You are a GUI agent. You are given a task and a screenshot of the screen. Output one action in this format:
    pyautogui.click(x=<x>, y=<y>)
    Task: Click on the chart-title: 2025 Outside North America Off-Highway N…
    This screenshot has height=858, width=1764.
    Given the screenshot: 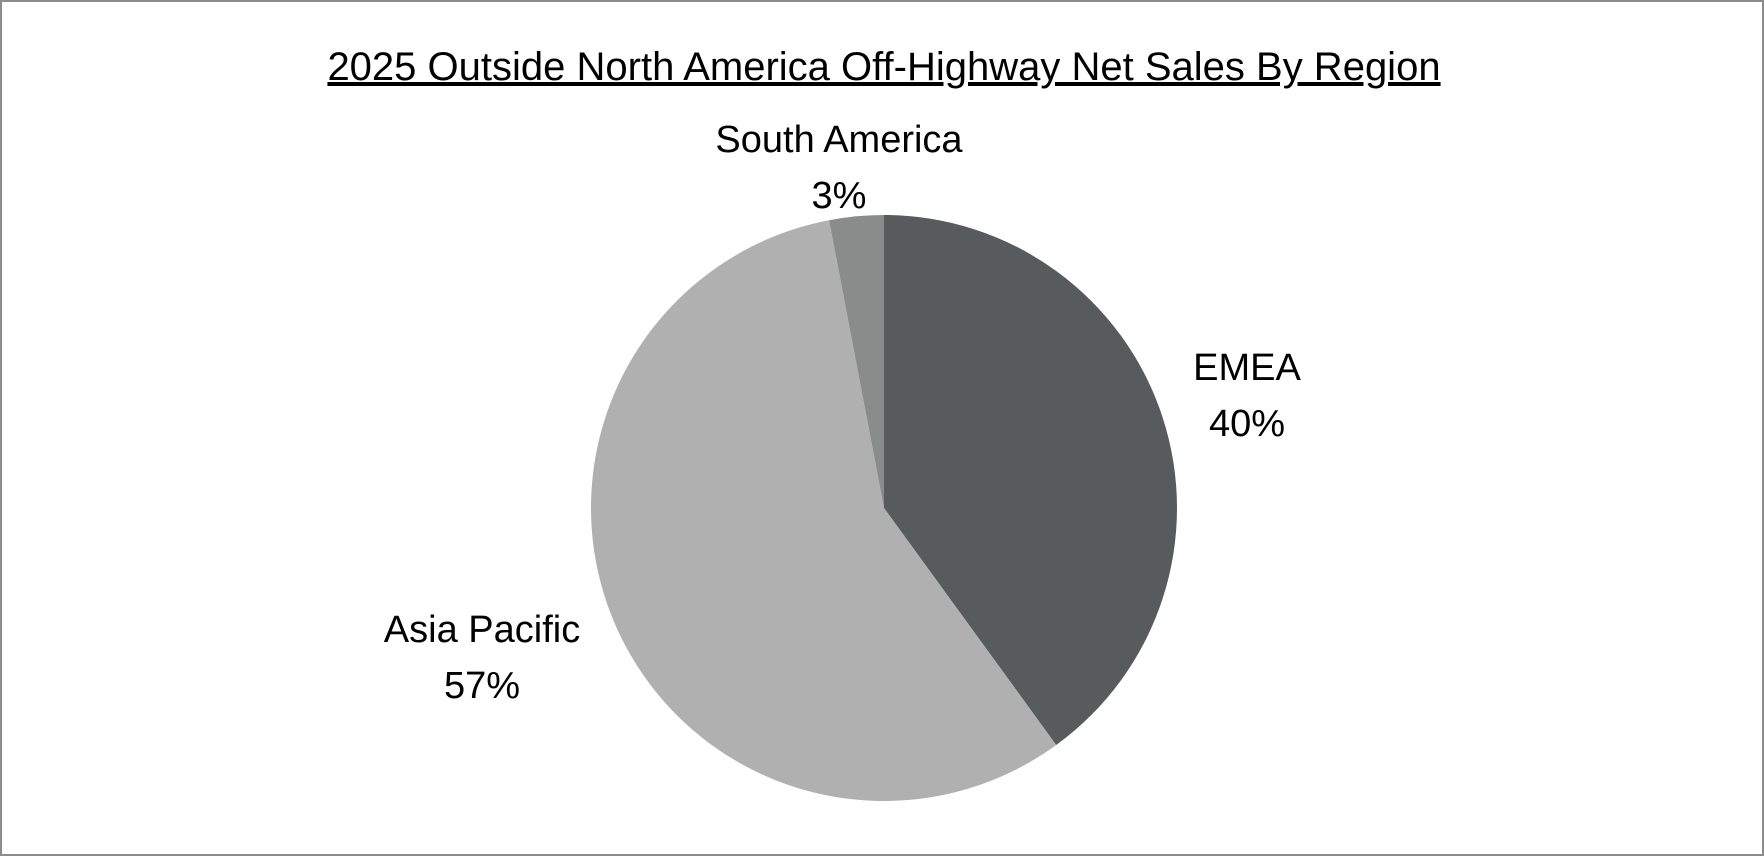 What is the action you would take?
    pyautogui.click(x=883, y=67)
    